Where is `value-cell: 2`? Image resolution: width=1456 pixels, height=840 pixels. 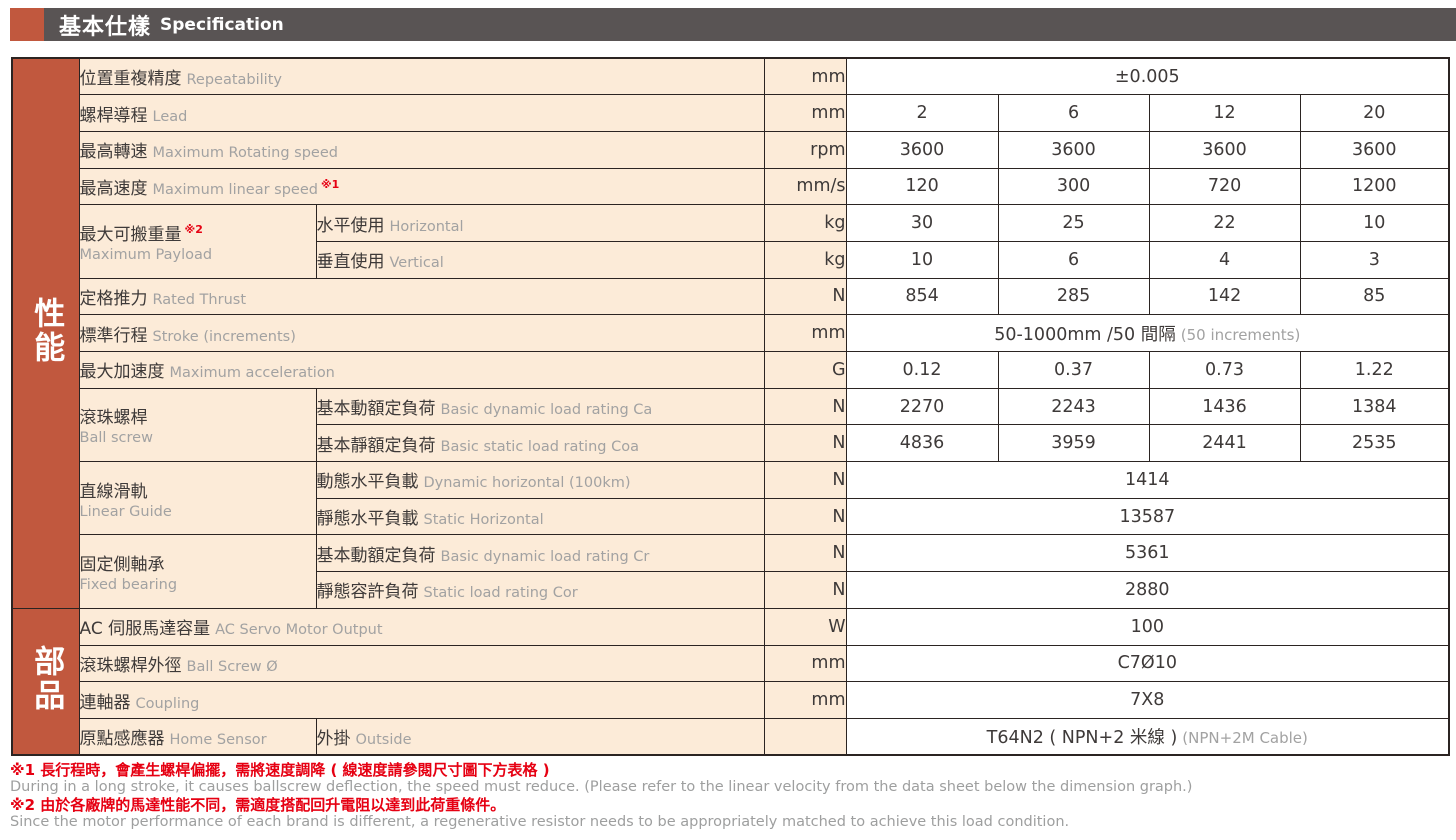 value-cell: 2 is located at coordinates (922, 113).